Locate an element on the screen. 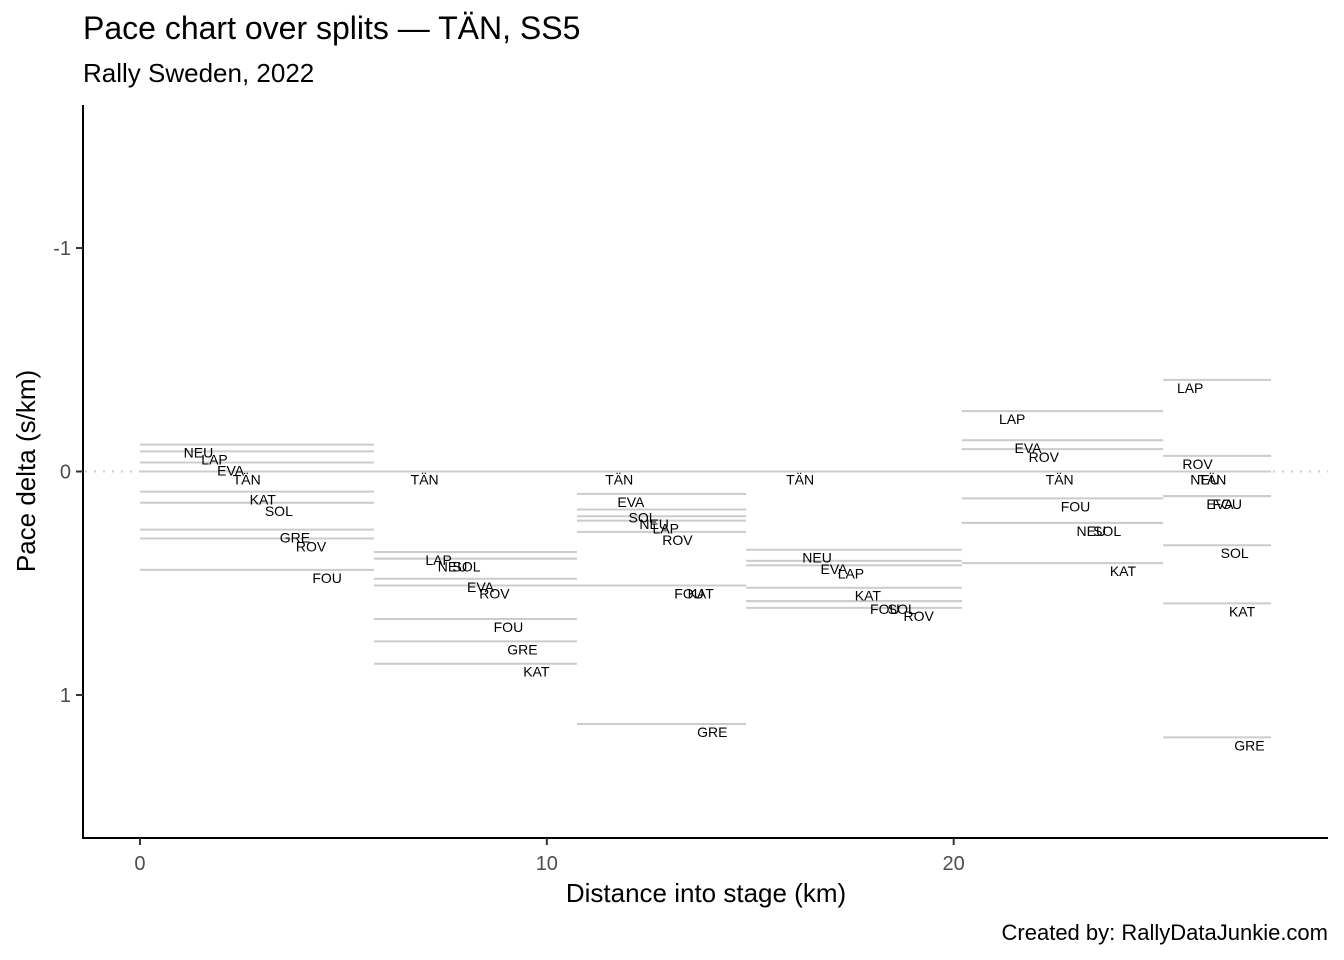  driver-label-fou-split4: FOU is located at coordinates (885, 609).